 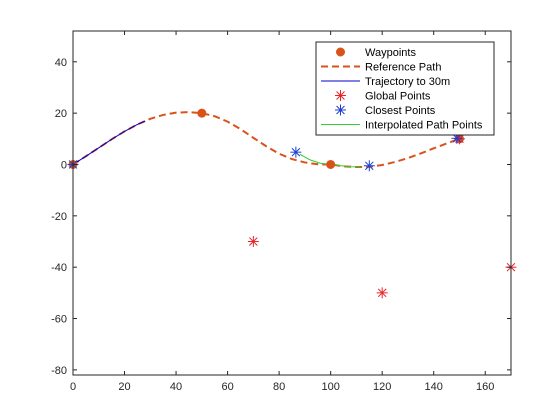 What do you see at coordinates (390, 53) in the screenshot?
I see `legend-label: Waypoints` at bounding box center [390, 53].